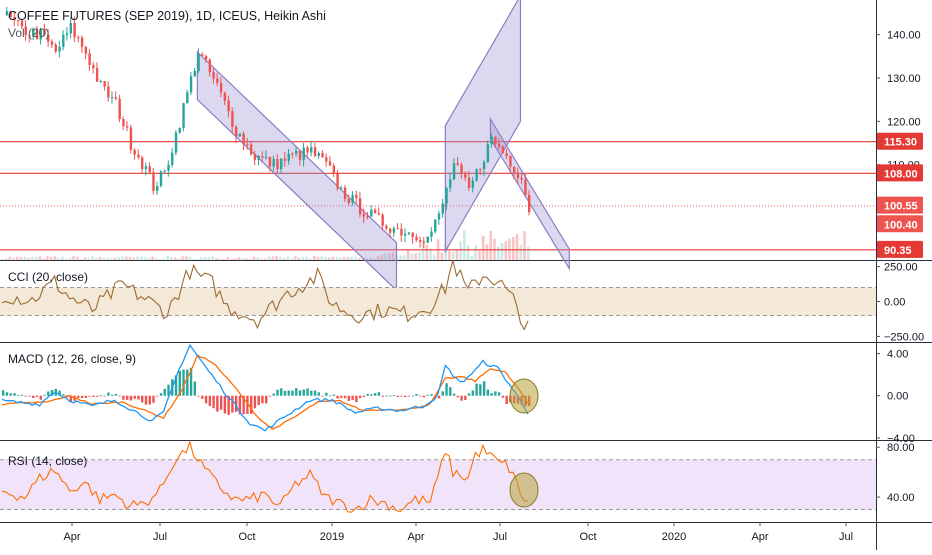  Describe the element at coordinates (458, 532) in the screenshot. I see `time-axis: Apr Jul Oct 2019 Apr Jul Oct 2020 Apr Jul` at that location.